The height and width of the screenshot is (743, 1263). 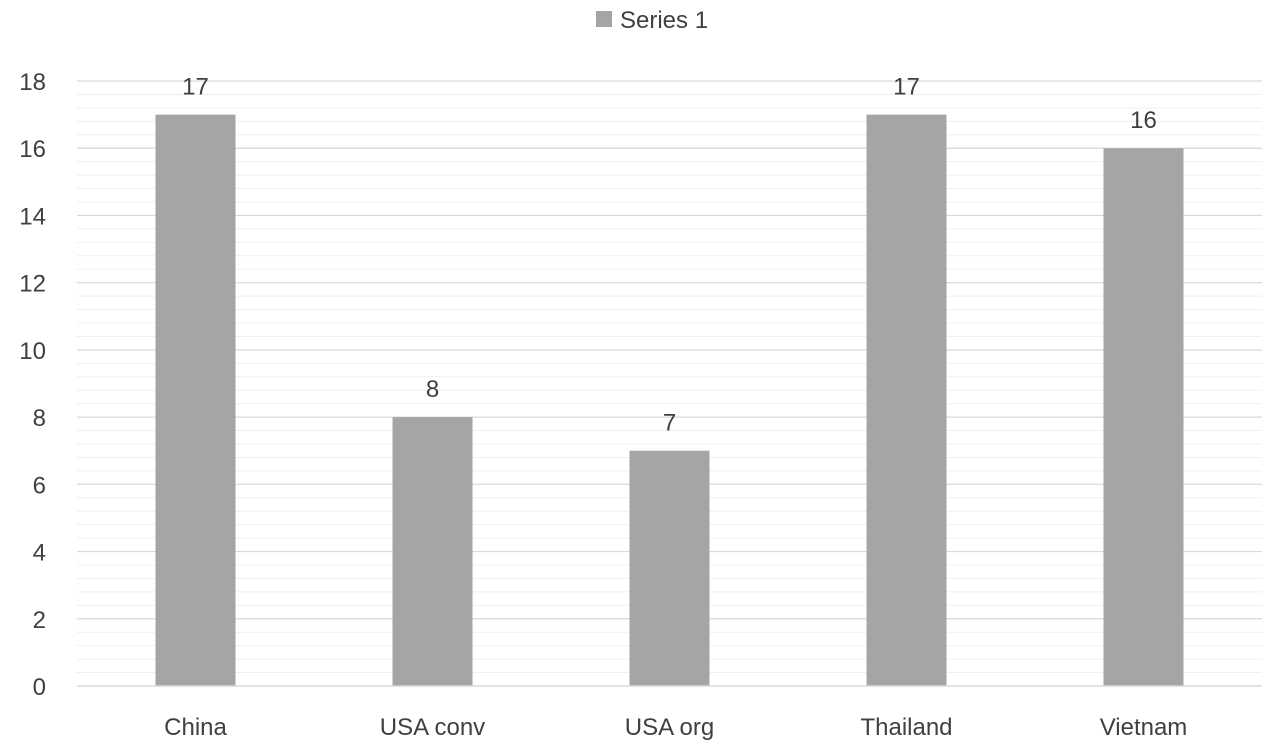 I want to click on y-tick-label: 4, so click(x=39, y=553).